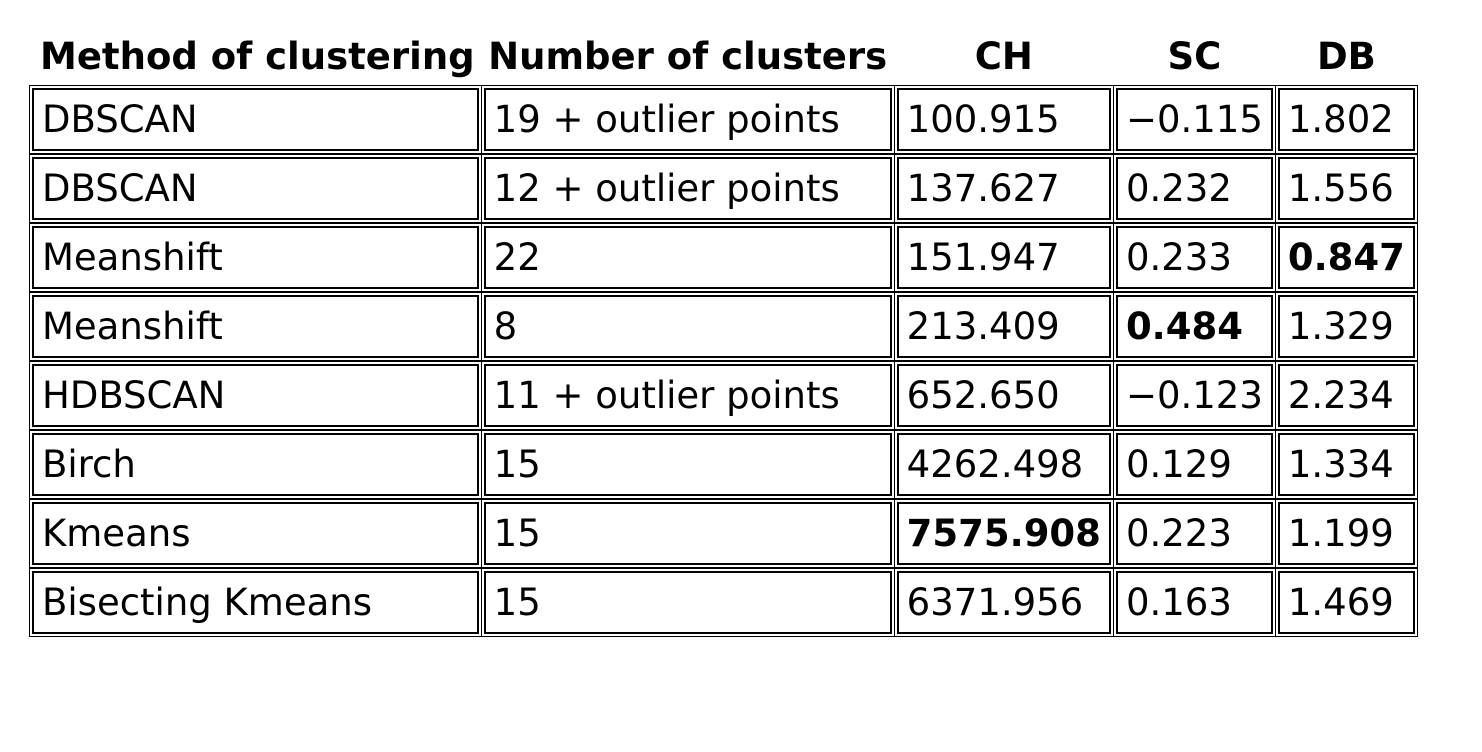 The width and height of the screenshot is (1482, 752). What do you see at coordinates (257, 56) in the screenshot?
I see `column-header-method: Method of clustering` at bounding box center [257, 56].